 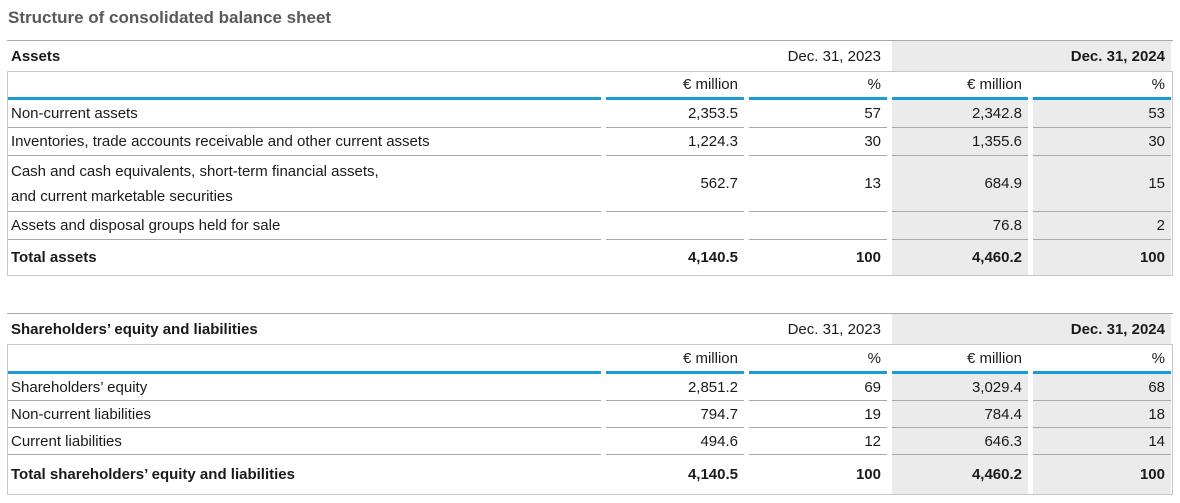 What do you see at coordinates (675, 142) in the screenshot?
I see `cell-eur-2023: 1,224.3` at bounding box center [675, 142].